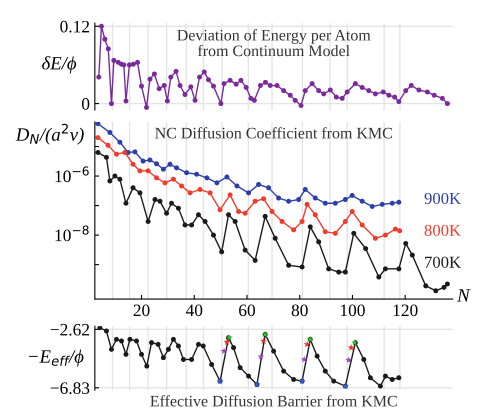 Image resolution: width=479 pixels, height=412 pixels. What do you see at coordinates (86, 104) in the screenshot?
I see `y-tick-label: 0` at bounding box center [86, 104].